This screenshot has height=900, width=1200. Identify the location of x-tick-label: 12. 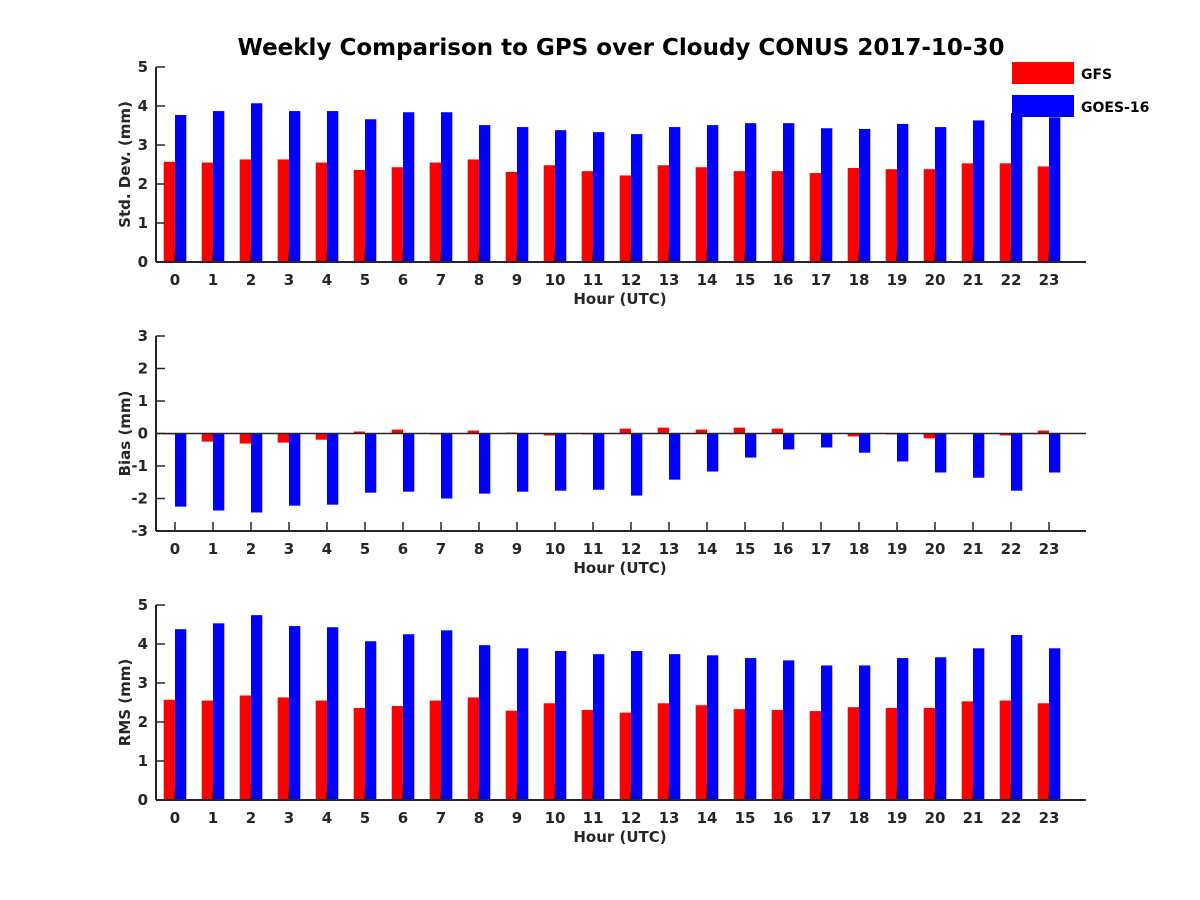
(631, 818).